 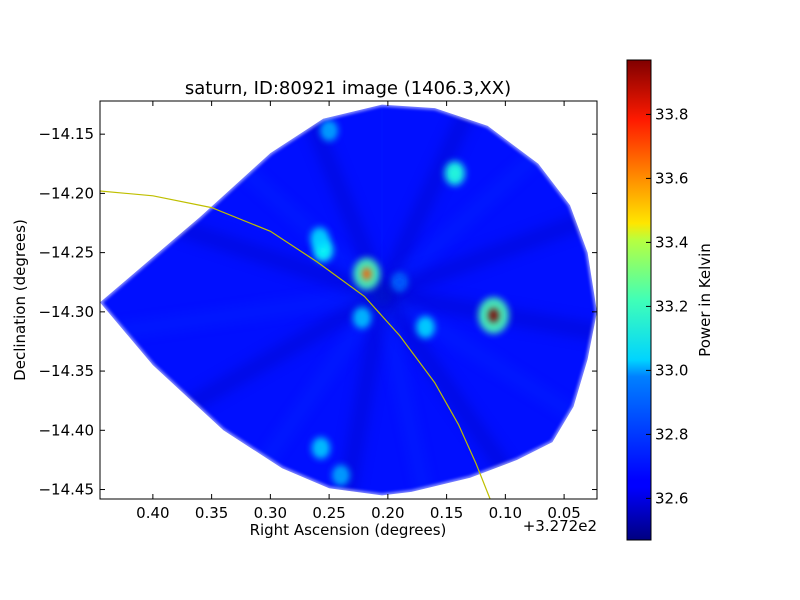 What do you see at coordinates (563, 513) in the screenshot?
I see `x-tick-label: 0.05` at bounding box center [563, 513].